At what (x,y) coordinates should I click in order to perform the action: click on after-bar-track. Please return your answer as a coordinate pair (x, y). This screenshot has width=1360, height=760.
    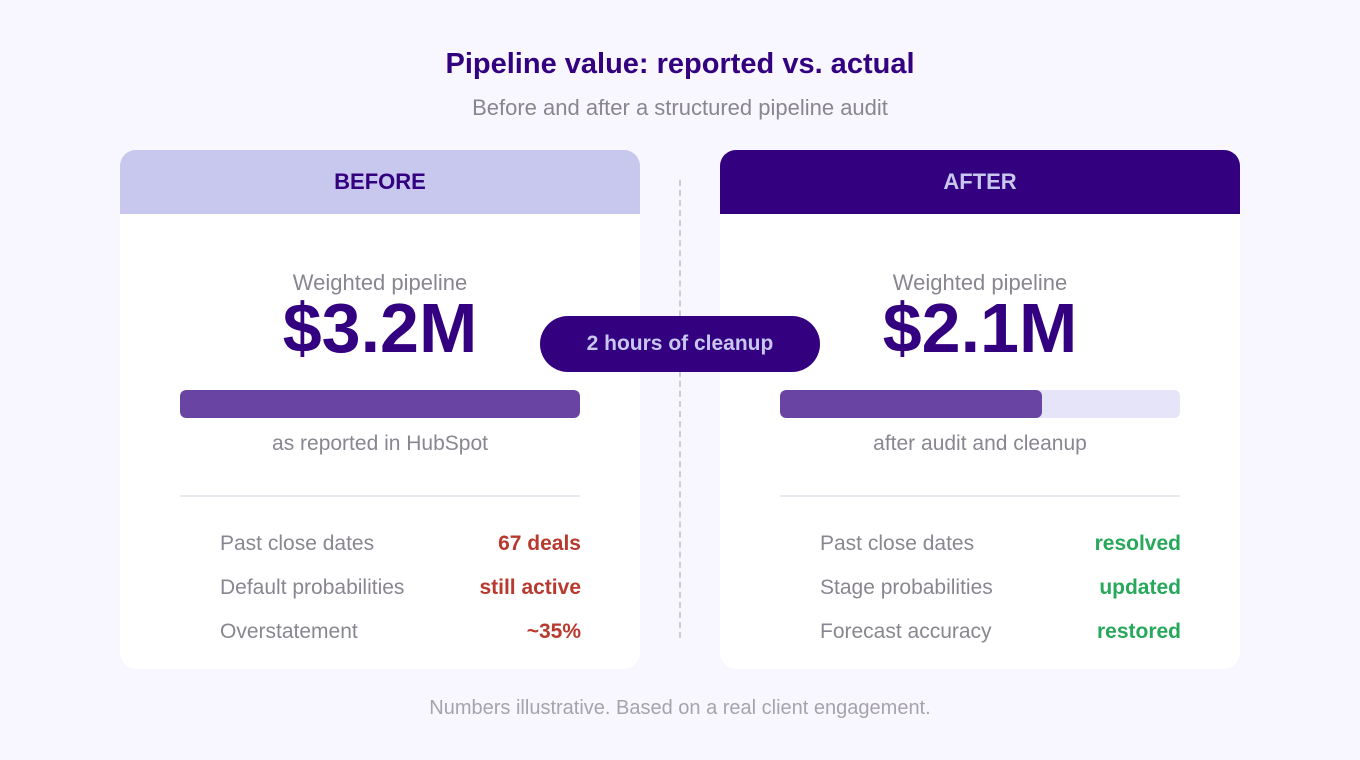
    Looking at the image, I should click on (980, 404).